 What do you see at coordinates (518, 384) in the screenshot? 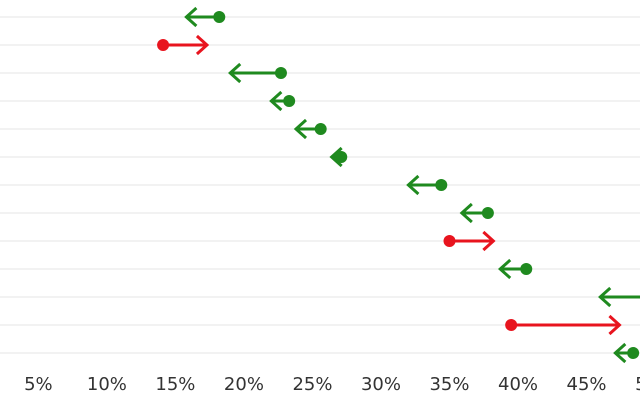
I see `x-tick-label: 40%` at bounding box center [518, 384].